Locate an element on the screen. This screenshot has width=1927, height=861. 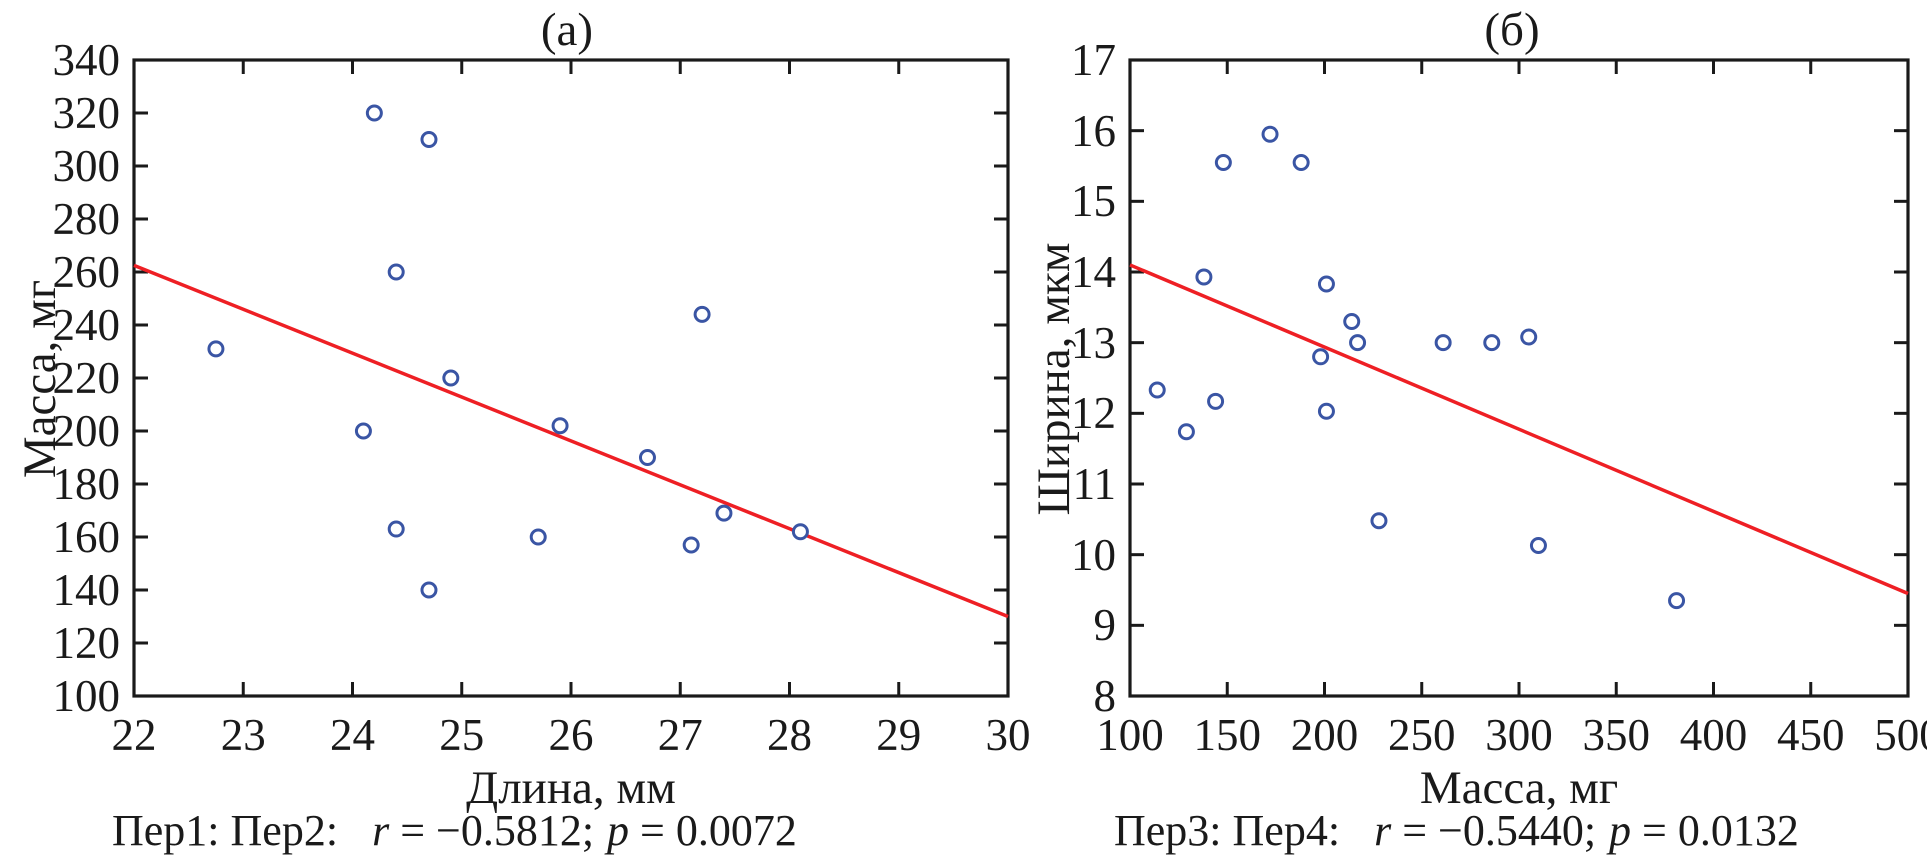
panel-b-caption: Пер3: Пер4: r = −0.5440; p = 0.0132 is located at coordinates (1456, 831).